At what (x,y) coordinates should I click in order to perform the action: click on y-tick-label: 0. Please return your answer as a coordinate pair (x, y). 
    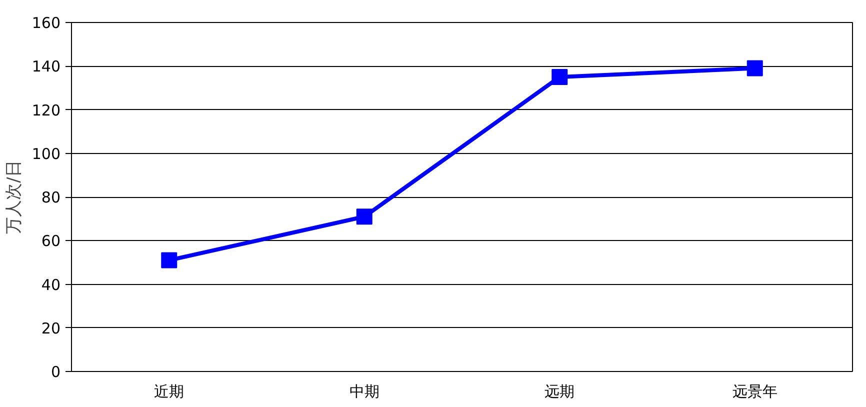
    Looking at the image, I should click on (55, 372).